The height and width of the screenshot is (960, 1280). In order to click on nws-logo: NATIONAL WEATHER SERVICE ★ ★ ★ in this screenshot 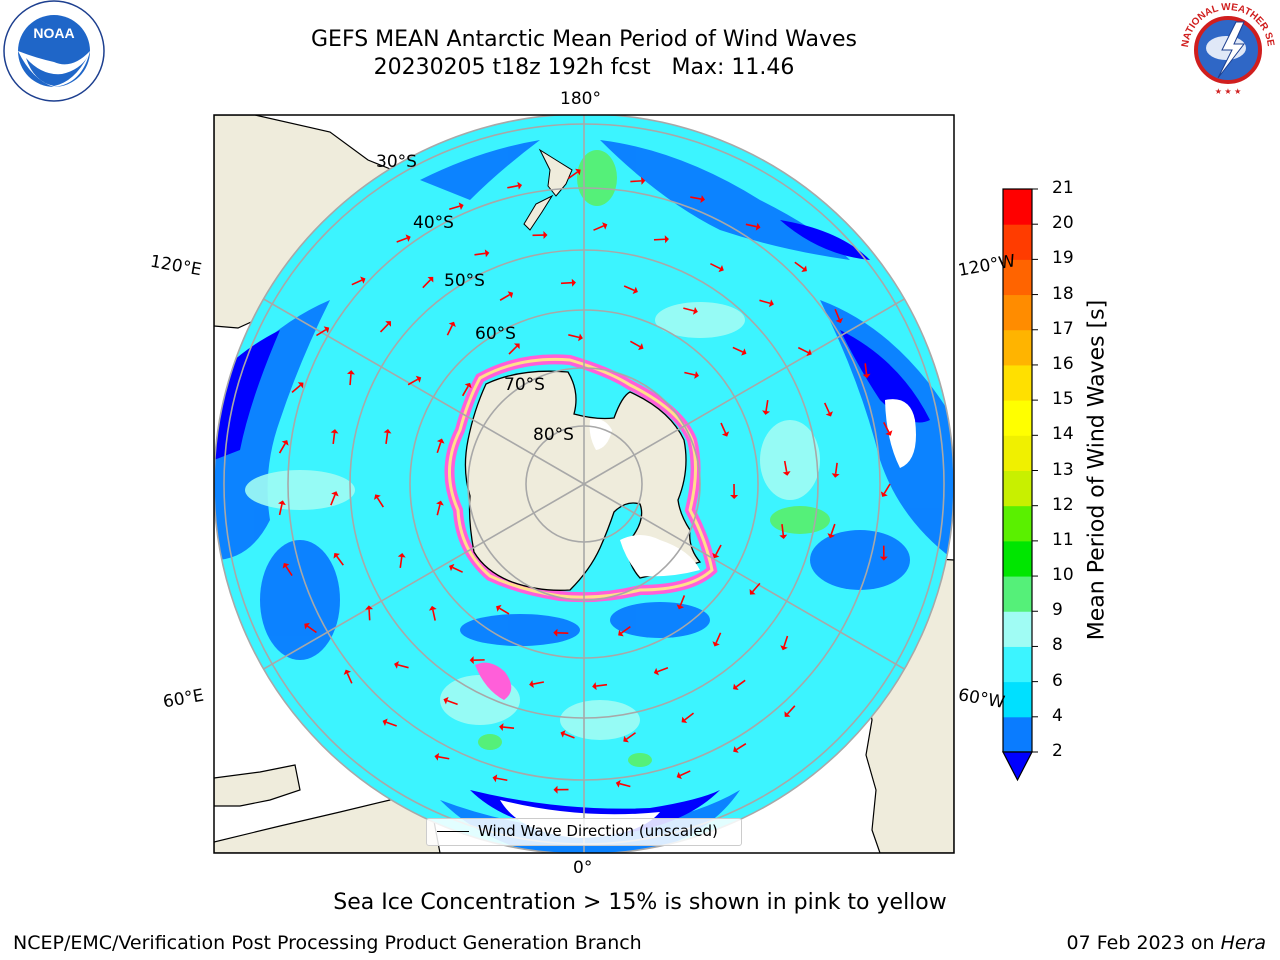, I will do `click(1227, 49)`.